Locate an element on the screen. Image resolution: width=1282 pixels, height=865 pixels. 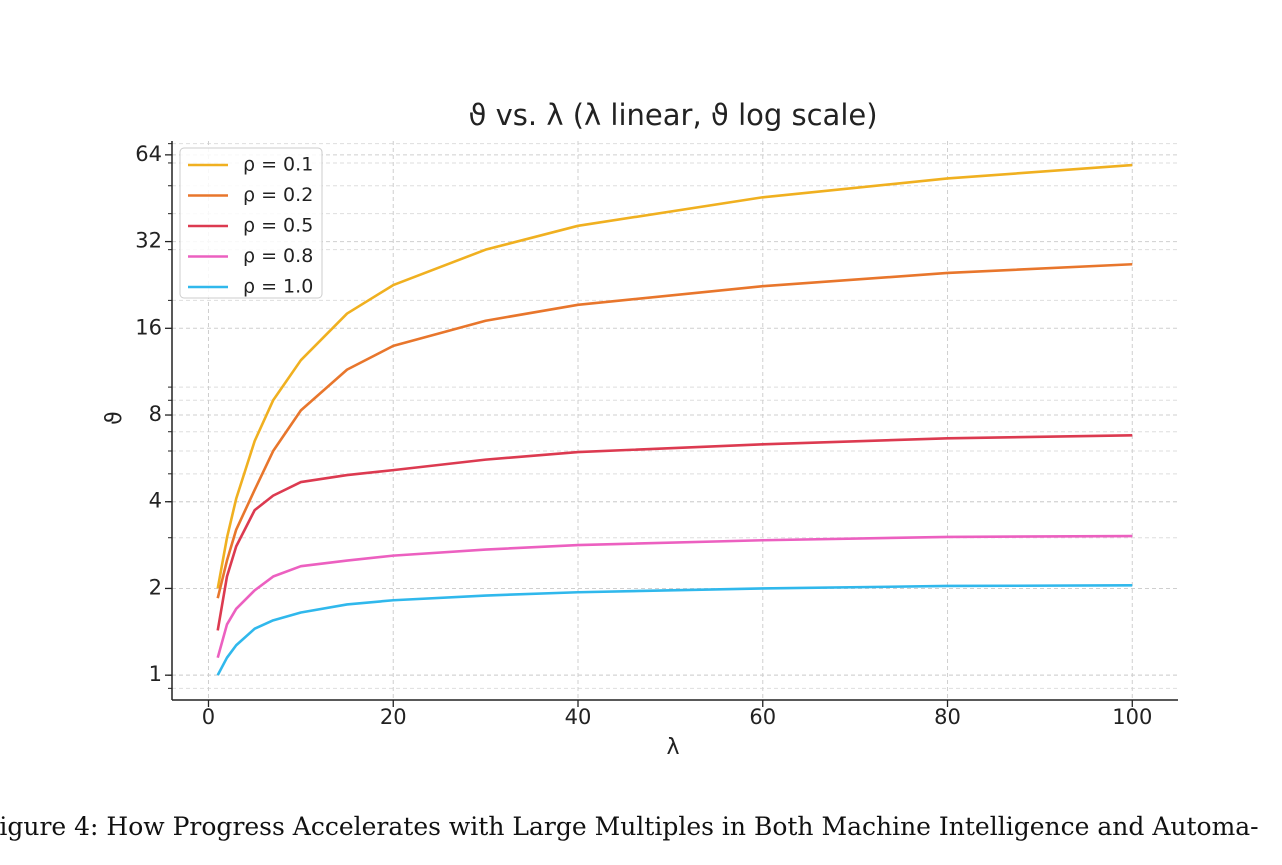
y-tick-label: 2 is located at coordinates (155, 587).